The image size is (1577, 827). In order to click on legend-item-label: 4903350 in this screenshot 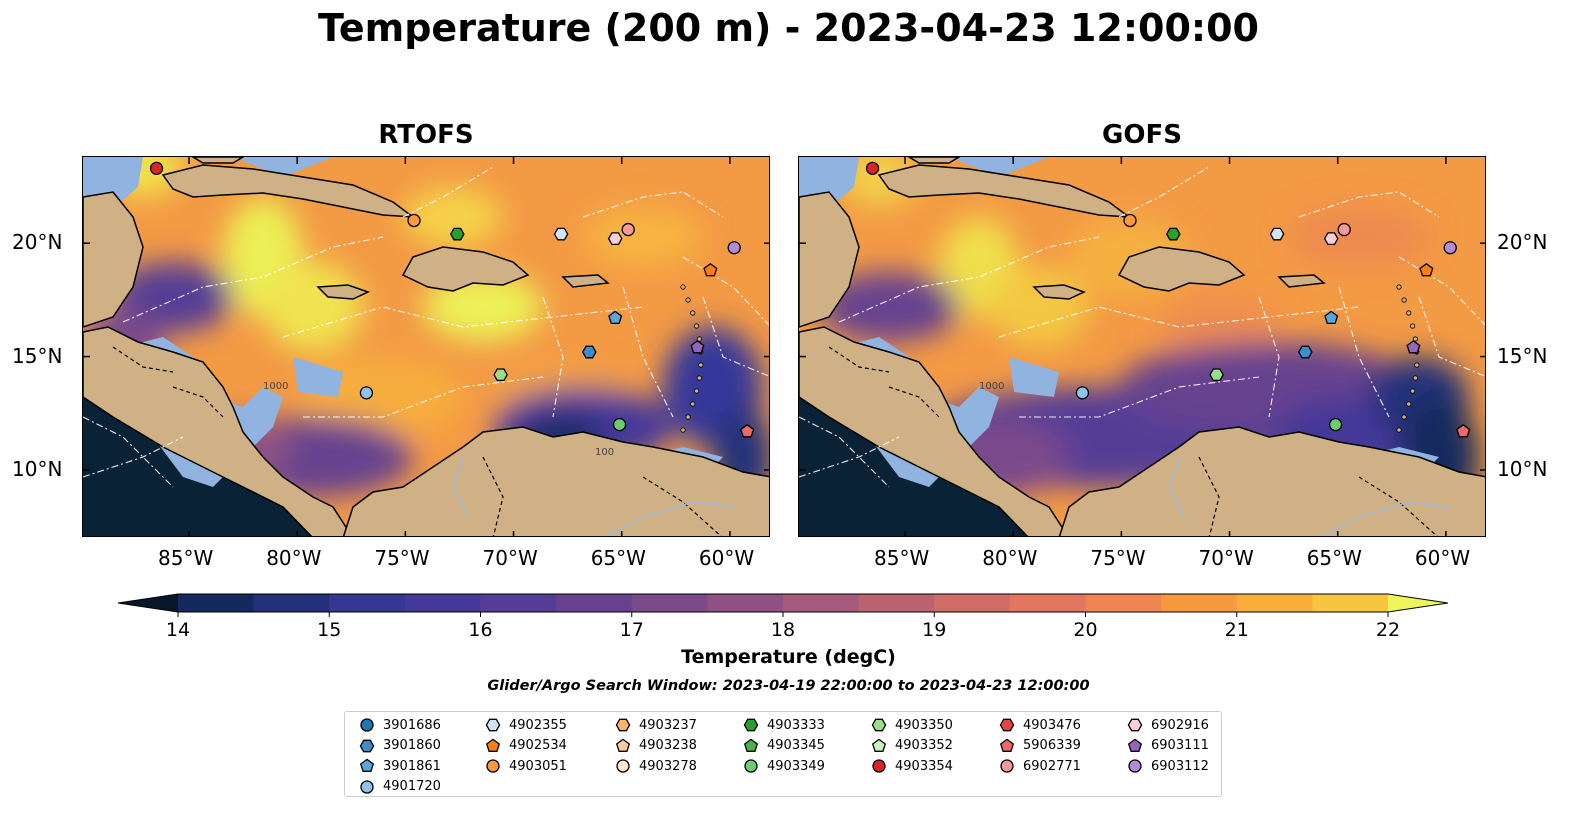, I will do `click(924, 725)`.